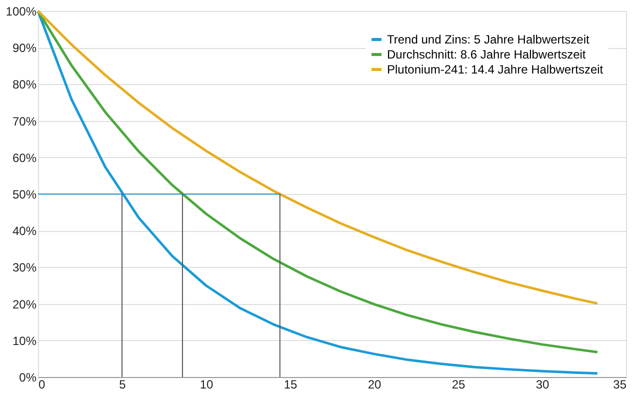 Image resolution: width=642 pixels, height=405 pixels. What do you see at coordinates (24, 85) in the screenshot?
I see `y-tick-label: 80%` at bounding box center [24, 85].